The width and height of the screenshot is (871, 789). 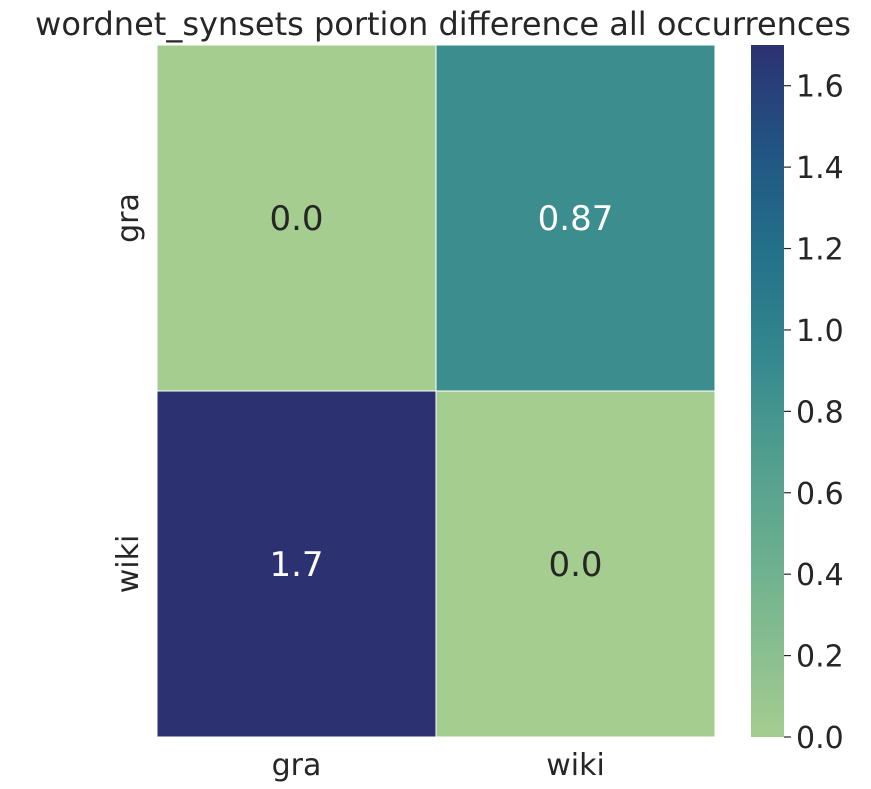 I want to click on colorbar-tick-label: 0.4, so click(x=820, y=575).